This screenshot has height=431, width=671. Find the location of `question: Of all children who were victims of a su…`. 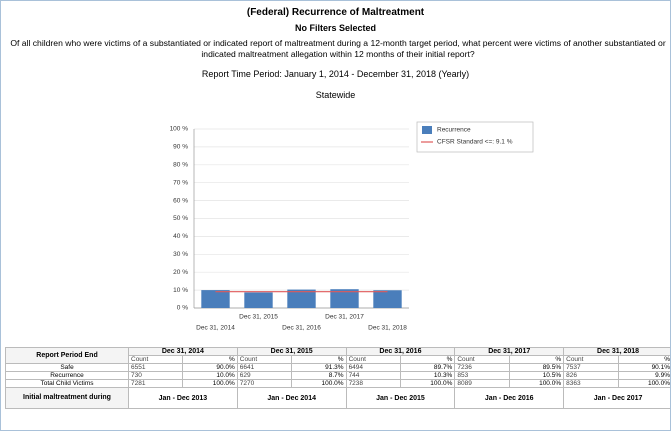

question: Of all children who were victims of a su… is located at coordinates (338, 48).